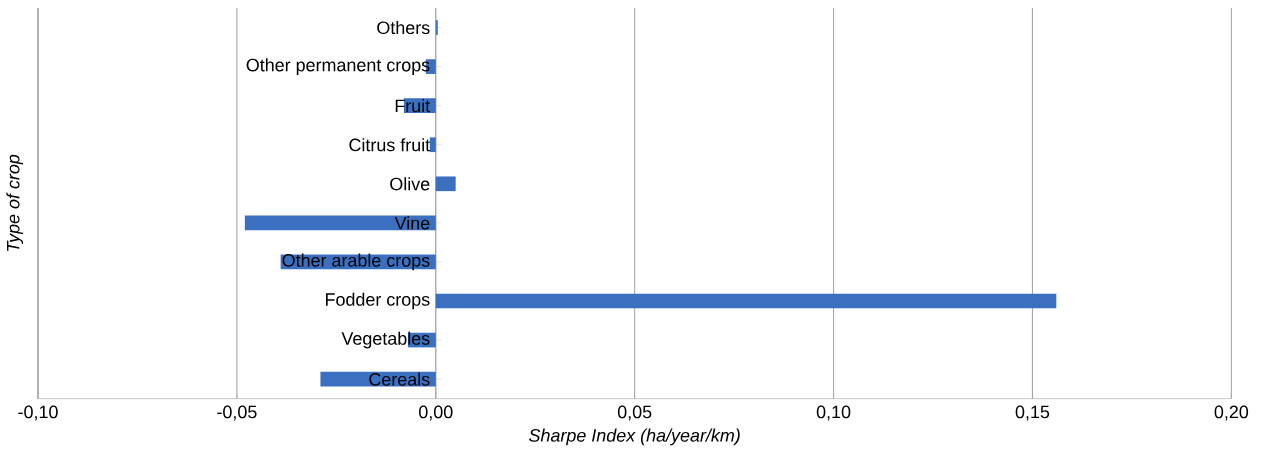 Image resolution: width=1265 pixels, height=456 pixels. I want to click on y-tick-label: Olive, so click(410, 184).